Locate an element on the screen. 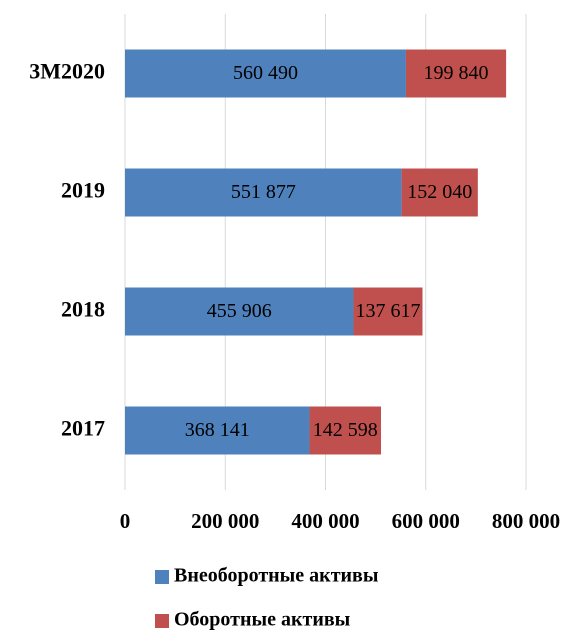 The height and width of the screenshot is (634, 572). y-tick-label: 3M2020 is located at coordinates (67, 71).